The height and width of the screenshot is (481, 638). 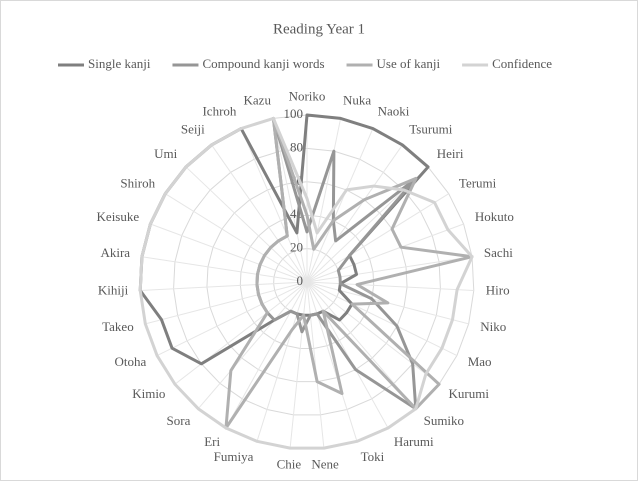 What do you see at coordinates (296, 146) in the screenshot?
I see `y-tick-label: 80` at bounding box center [296, 146].